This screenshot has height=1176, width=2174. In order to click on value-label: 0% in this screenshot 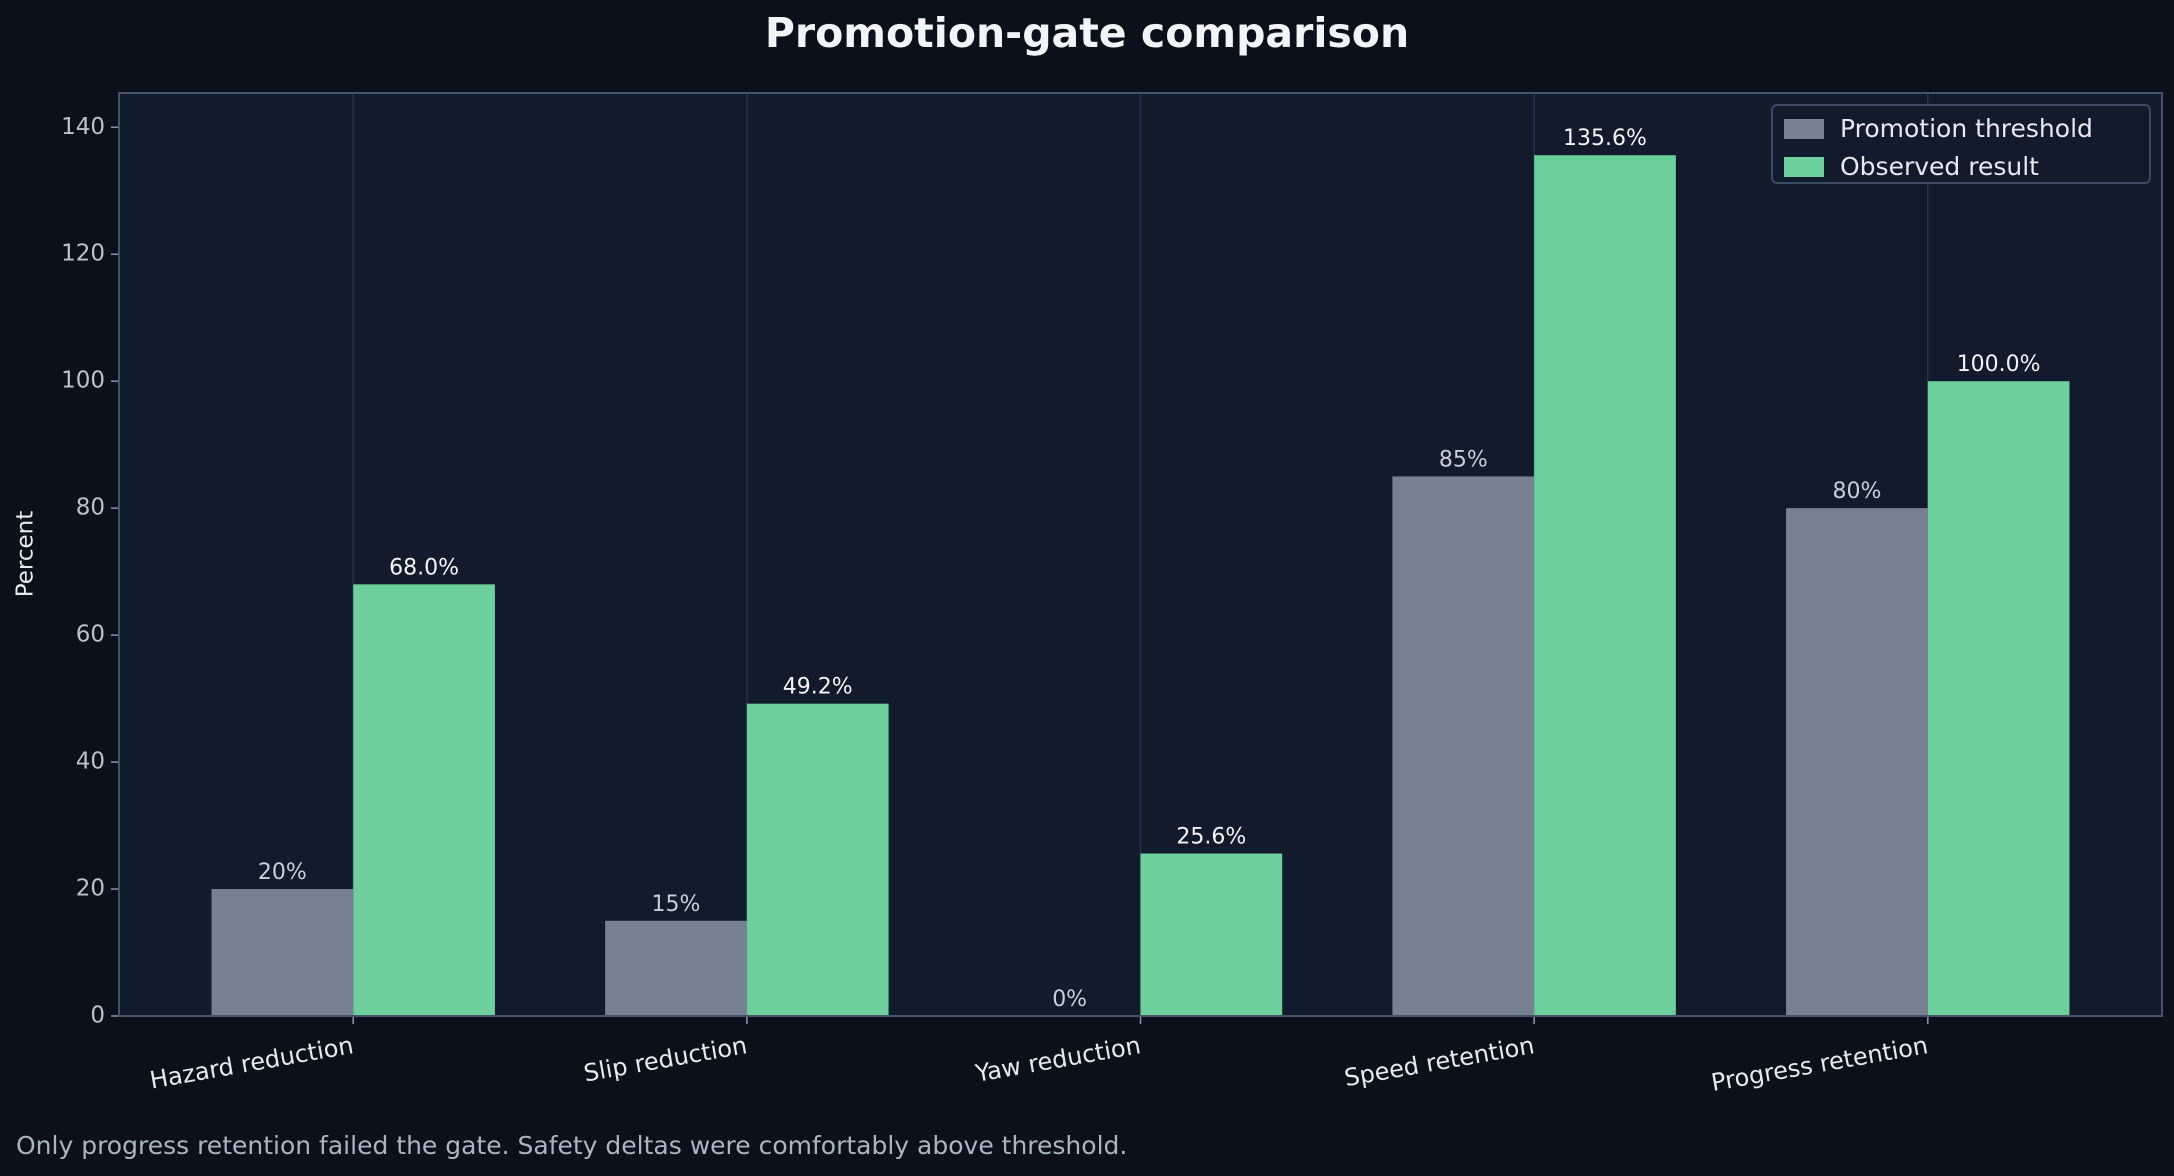, I will do `click(1069, 999)`.